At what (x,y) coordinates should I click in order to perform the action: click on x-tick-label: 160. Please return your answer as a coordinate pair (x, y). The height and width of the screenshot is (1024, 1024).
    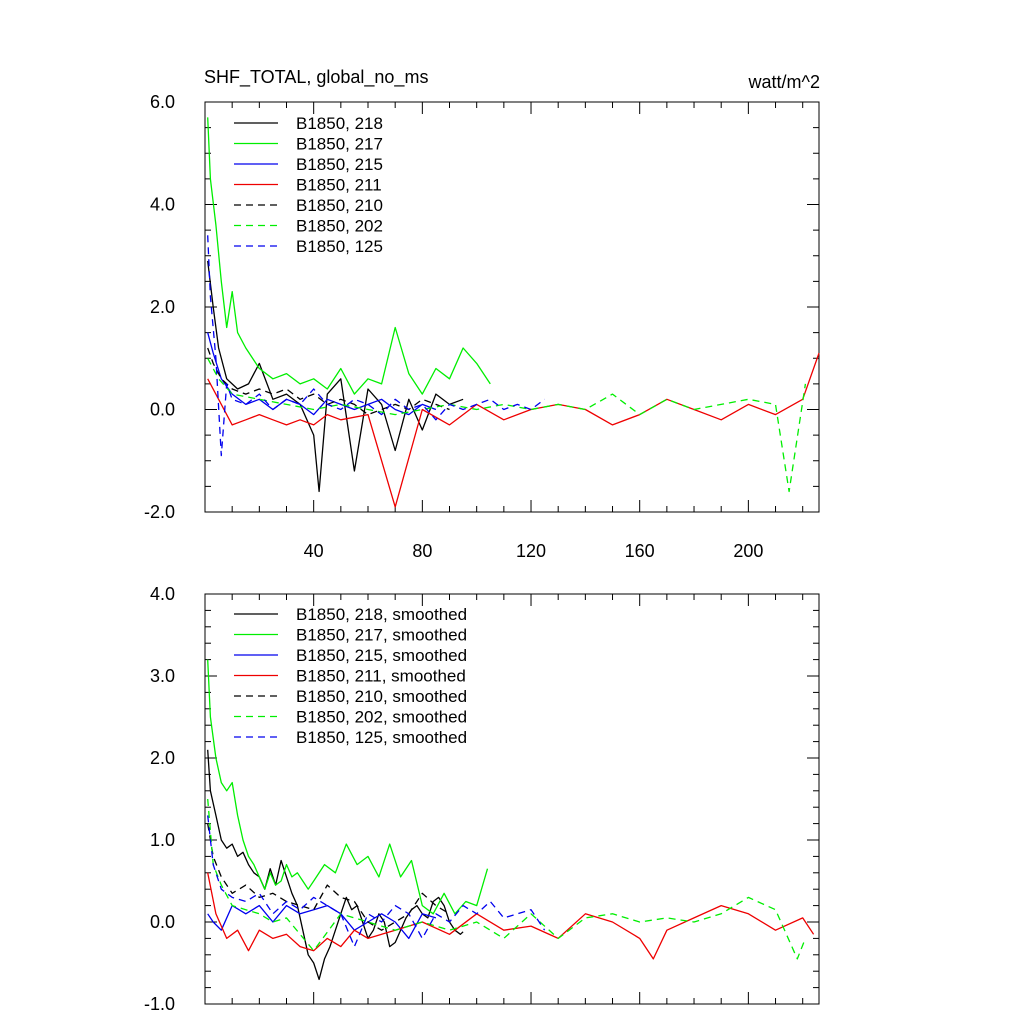
    Looking at the image, I should click on (640, 551).